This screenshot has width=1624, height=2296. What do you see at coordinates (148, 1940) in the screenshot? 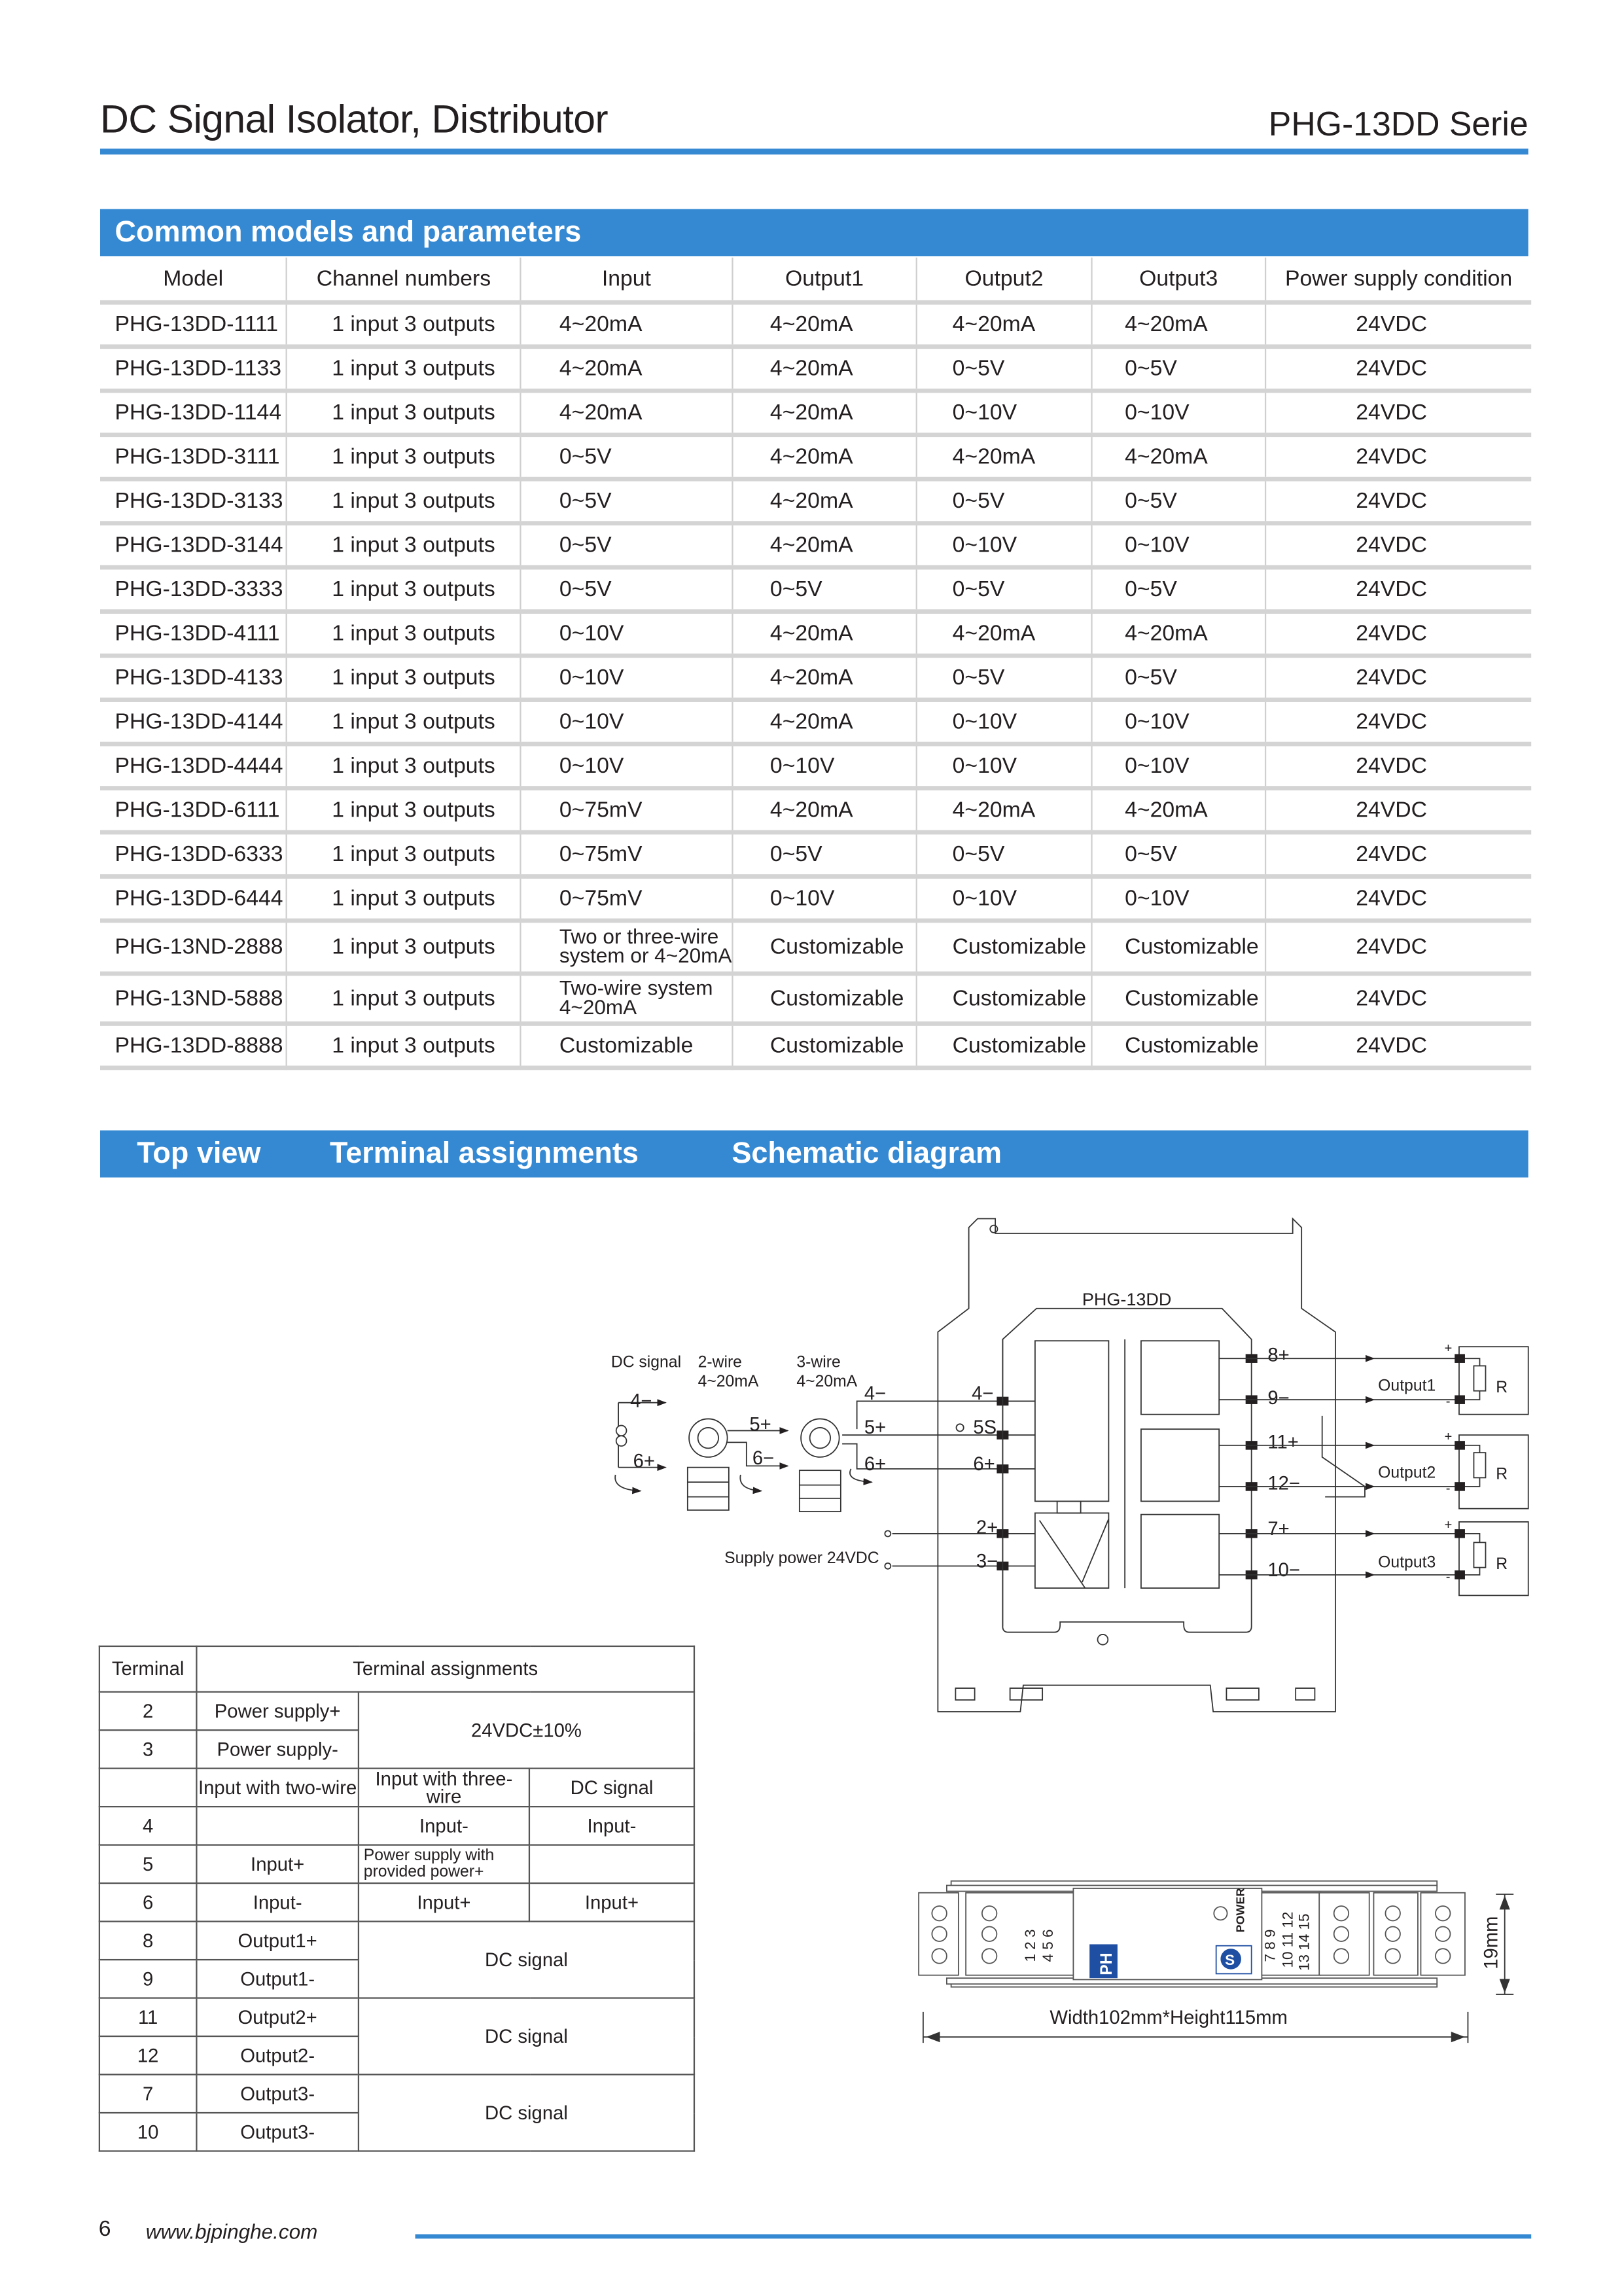
I see `terminal-number: 8` at bounding box center [148, 1940].